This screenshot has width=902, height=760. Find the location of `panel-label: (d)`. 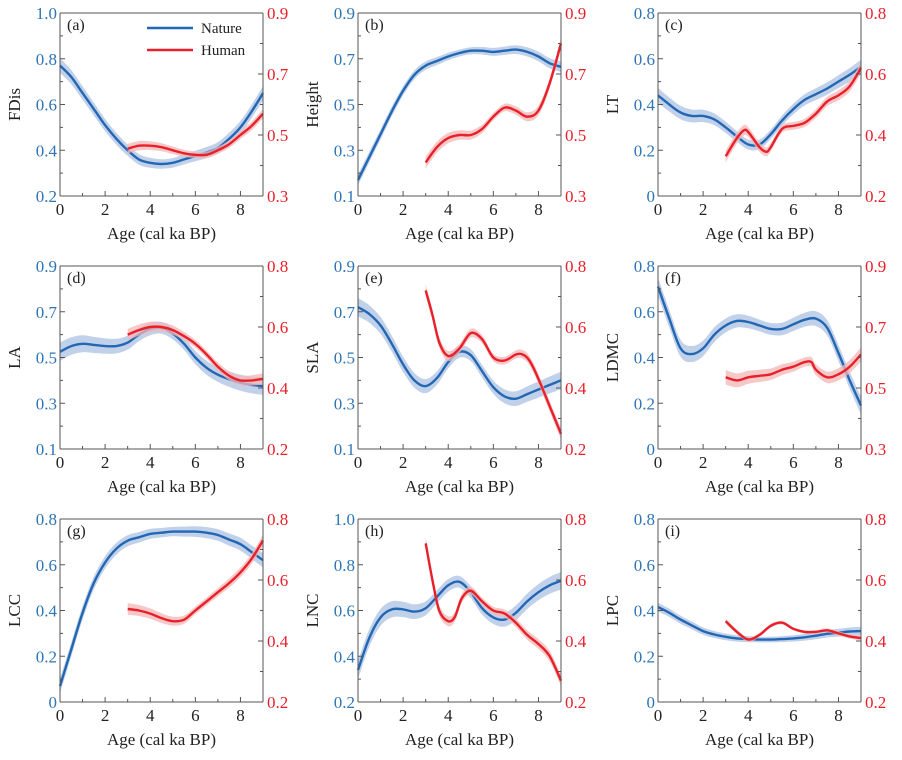

panel-label: (d) is located at coordinates (76, 278).